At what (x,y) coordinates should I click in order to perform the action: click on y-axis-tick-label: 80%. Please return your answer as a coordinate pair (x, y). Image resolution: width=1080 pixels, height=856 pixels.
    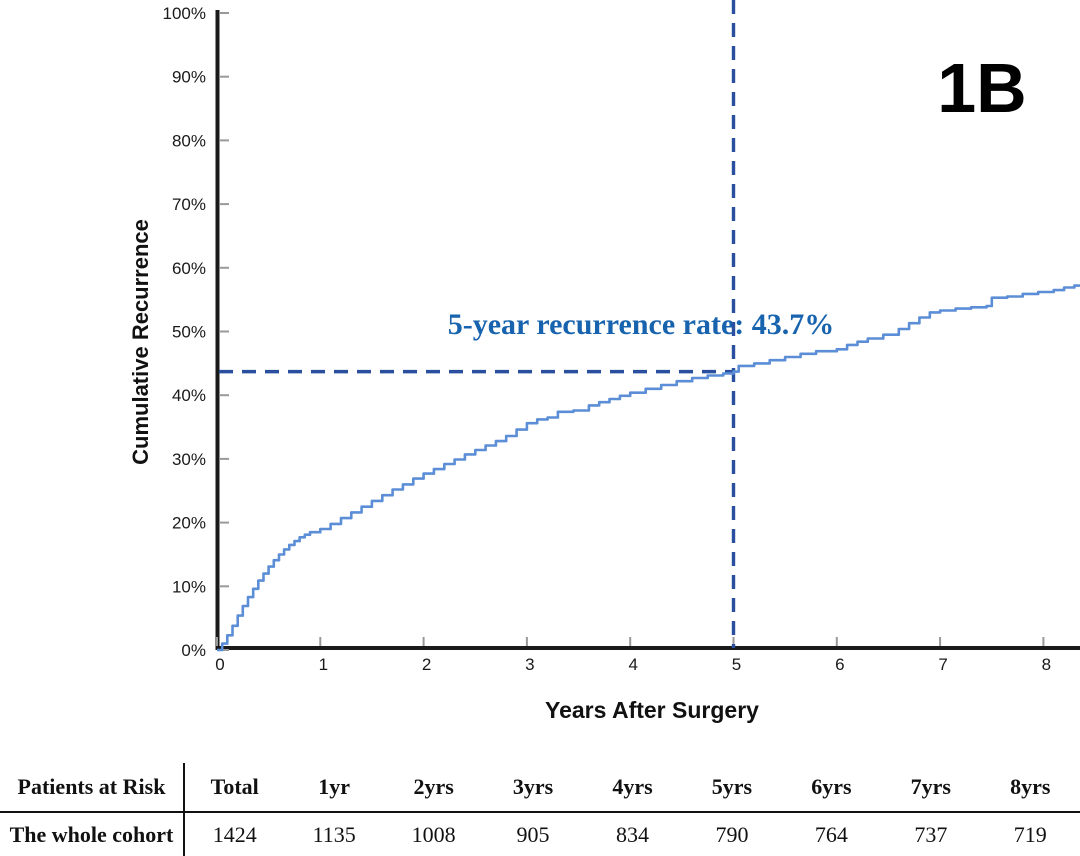
    Looking at the image, I should click on (189, 140).